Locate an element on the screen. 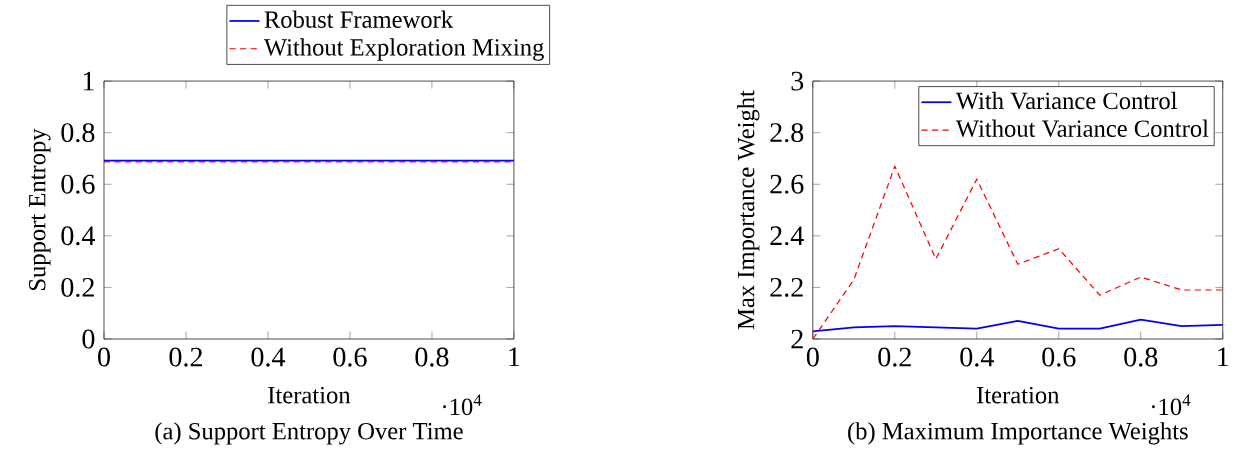  text: (b) Maximum Importance Weights is located at coordinates (1018, 433).